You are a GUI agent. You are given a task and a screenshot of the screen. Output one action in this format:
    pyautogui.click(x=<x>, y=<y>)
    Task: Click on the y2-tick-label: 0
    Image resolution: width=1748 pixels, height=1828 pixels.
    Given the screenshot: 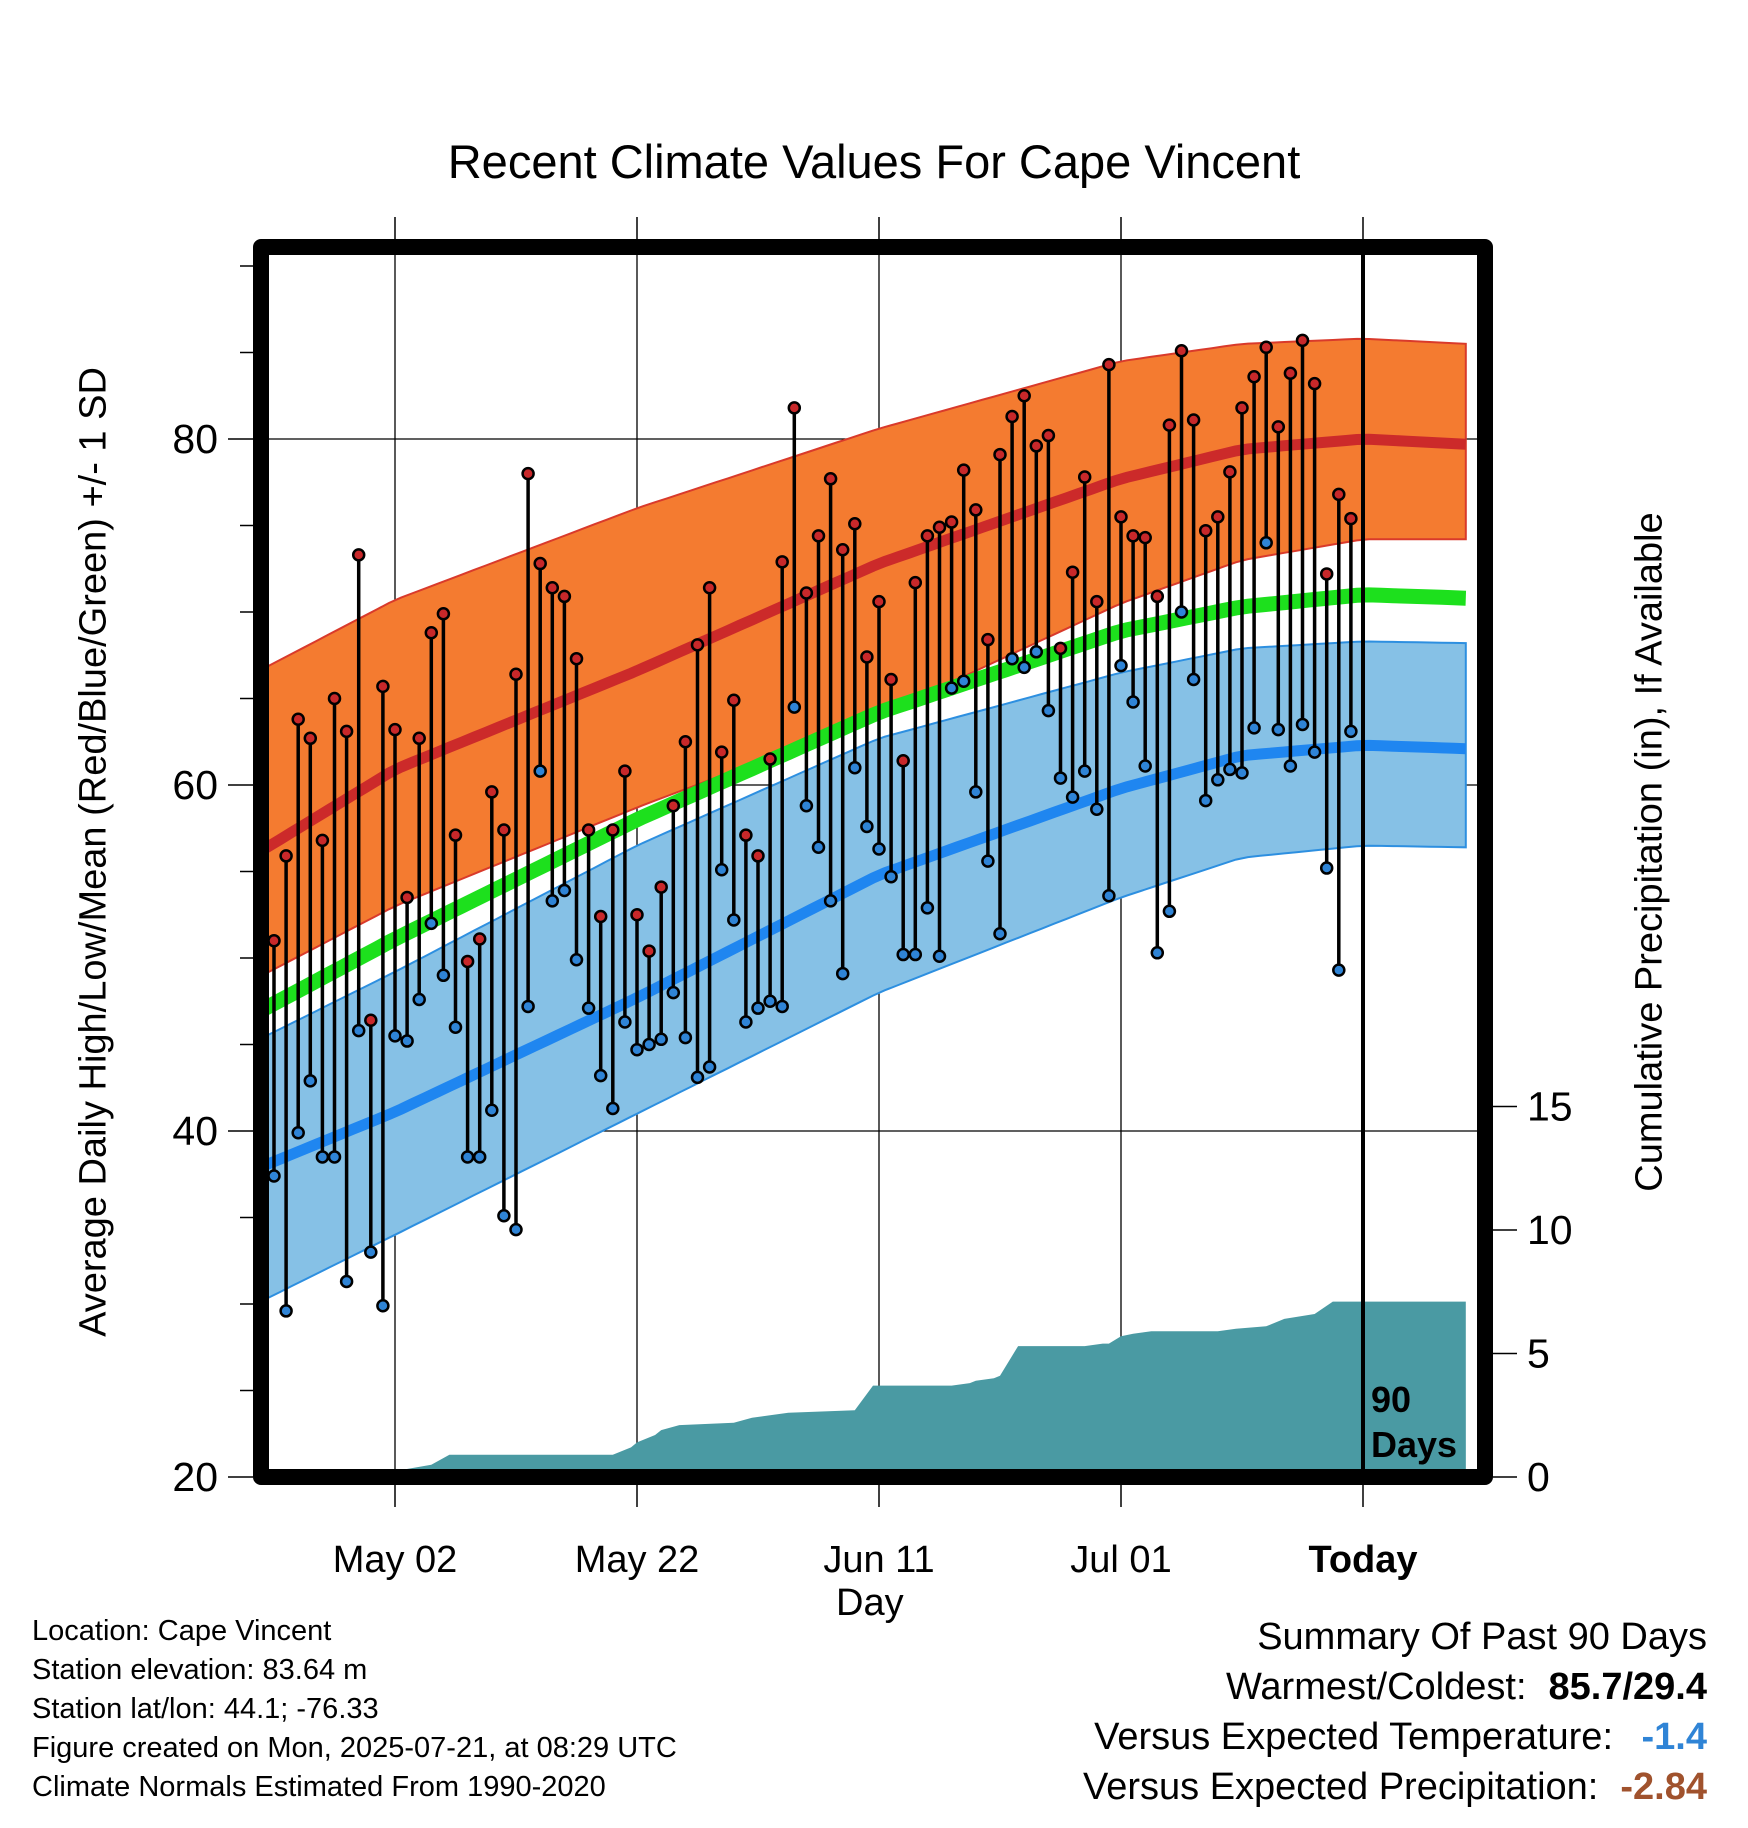 What is the action you would take?
    pyautogui.click(x=1538, y=1477)
    